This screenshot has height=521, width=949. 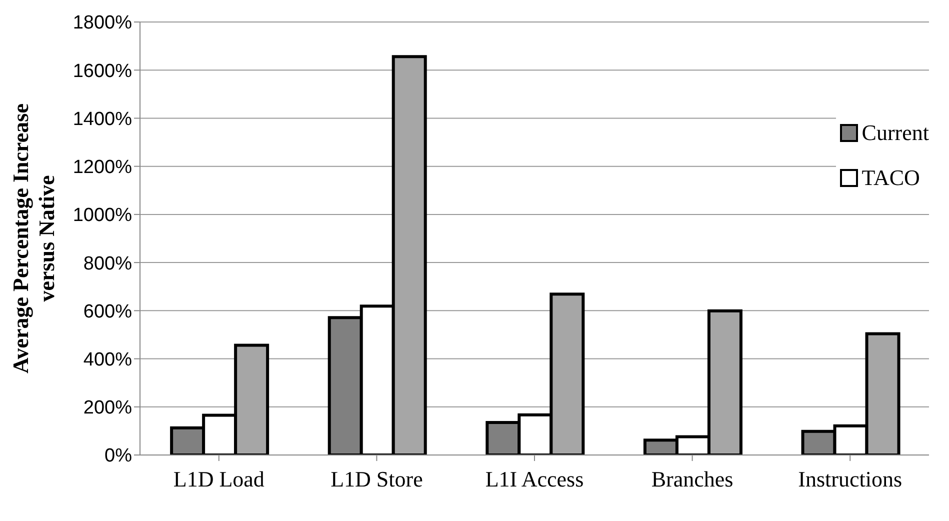 What do you see at coordinates (102, 23) in the screenshot?
I see `y-tick-label: 1800%` at bounding box center [102, 23].